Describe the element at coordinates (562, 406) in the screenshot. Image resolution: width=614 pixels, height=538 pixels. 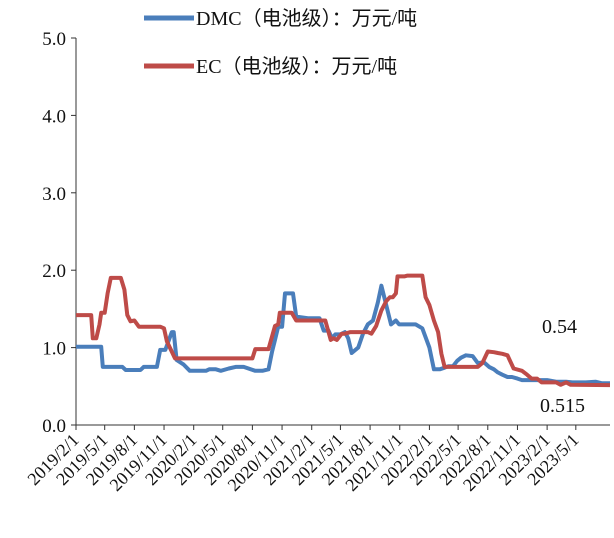
I see `annotation-ec-latest: 0.515` at that location.